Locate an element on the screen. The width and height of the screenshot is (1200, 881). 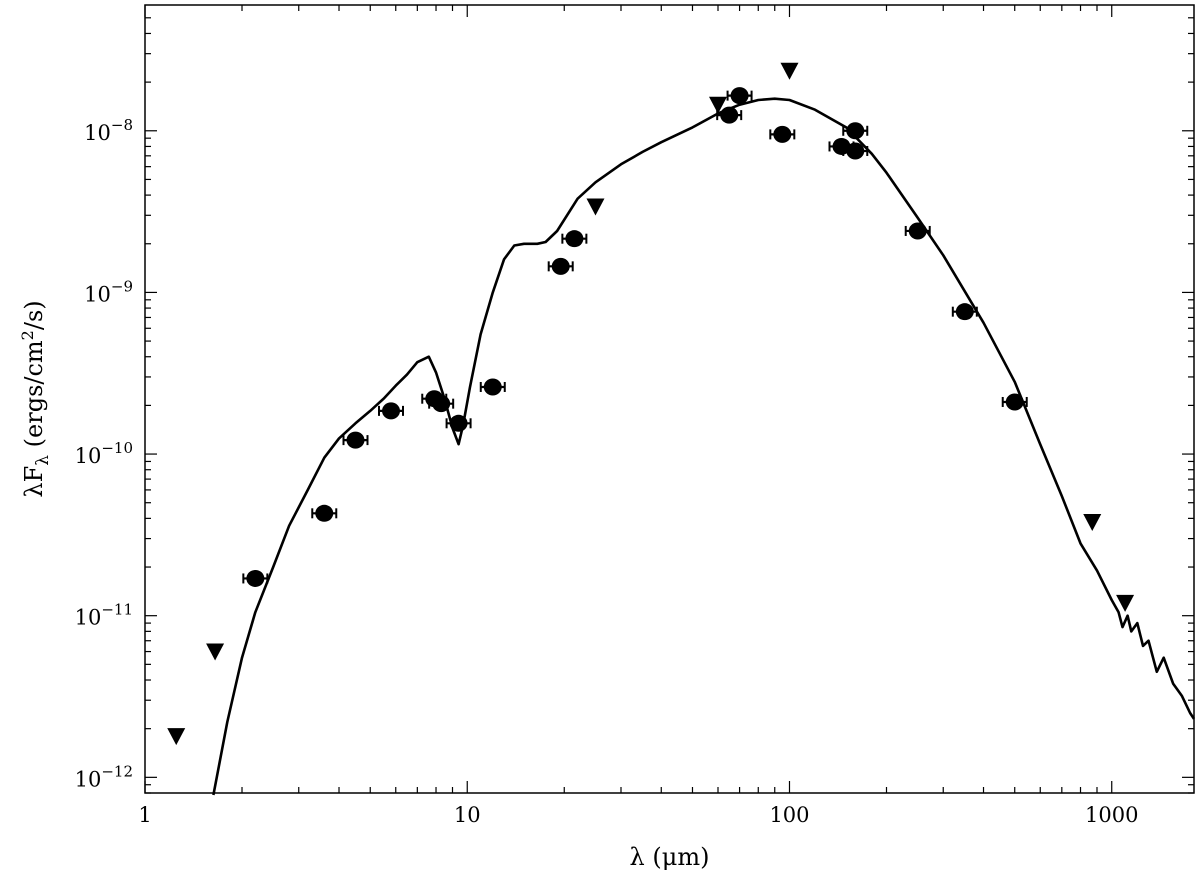
y-axis-label-units-sup: 2 is located at coordinates (27, 335).